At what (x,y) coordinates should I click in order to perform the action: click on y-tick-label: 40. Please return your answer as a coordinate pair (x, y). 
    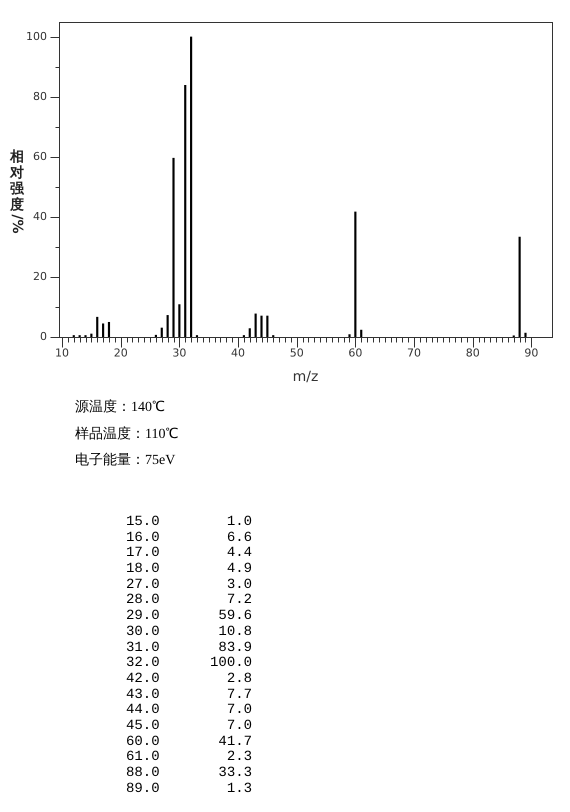
    Looking at the image, I should click on (40, 216).